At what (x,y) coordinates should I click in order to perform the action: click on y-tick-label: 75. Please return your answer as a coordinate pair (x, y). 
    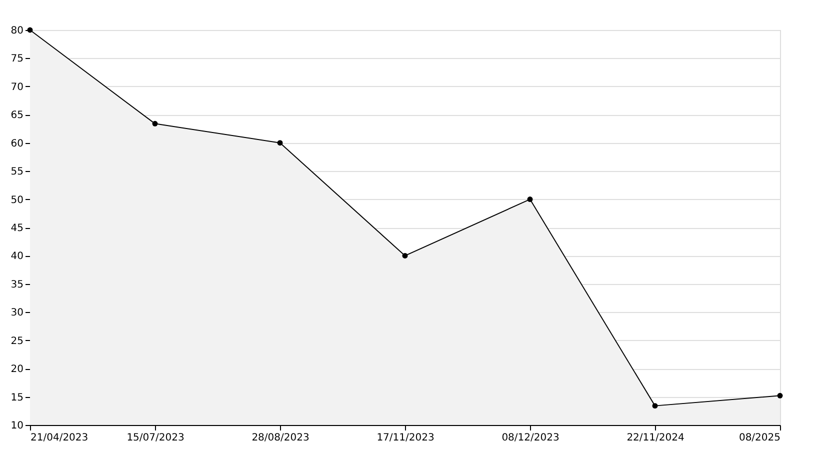
    Looking at the image, I should click on (17, 59).